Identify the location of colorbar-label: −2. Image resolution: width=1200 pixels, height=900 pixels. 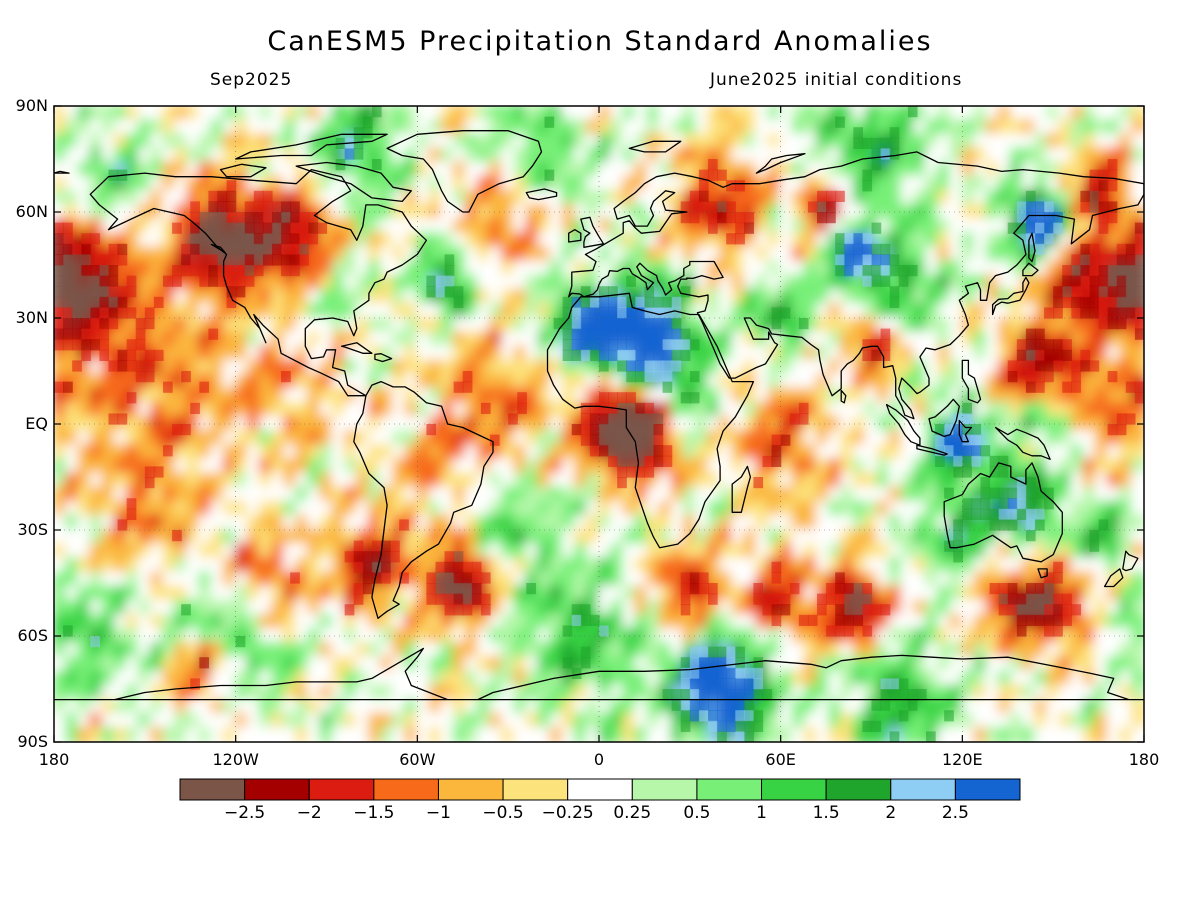
(309, 813).